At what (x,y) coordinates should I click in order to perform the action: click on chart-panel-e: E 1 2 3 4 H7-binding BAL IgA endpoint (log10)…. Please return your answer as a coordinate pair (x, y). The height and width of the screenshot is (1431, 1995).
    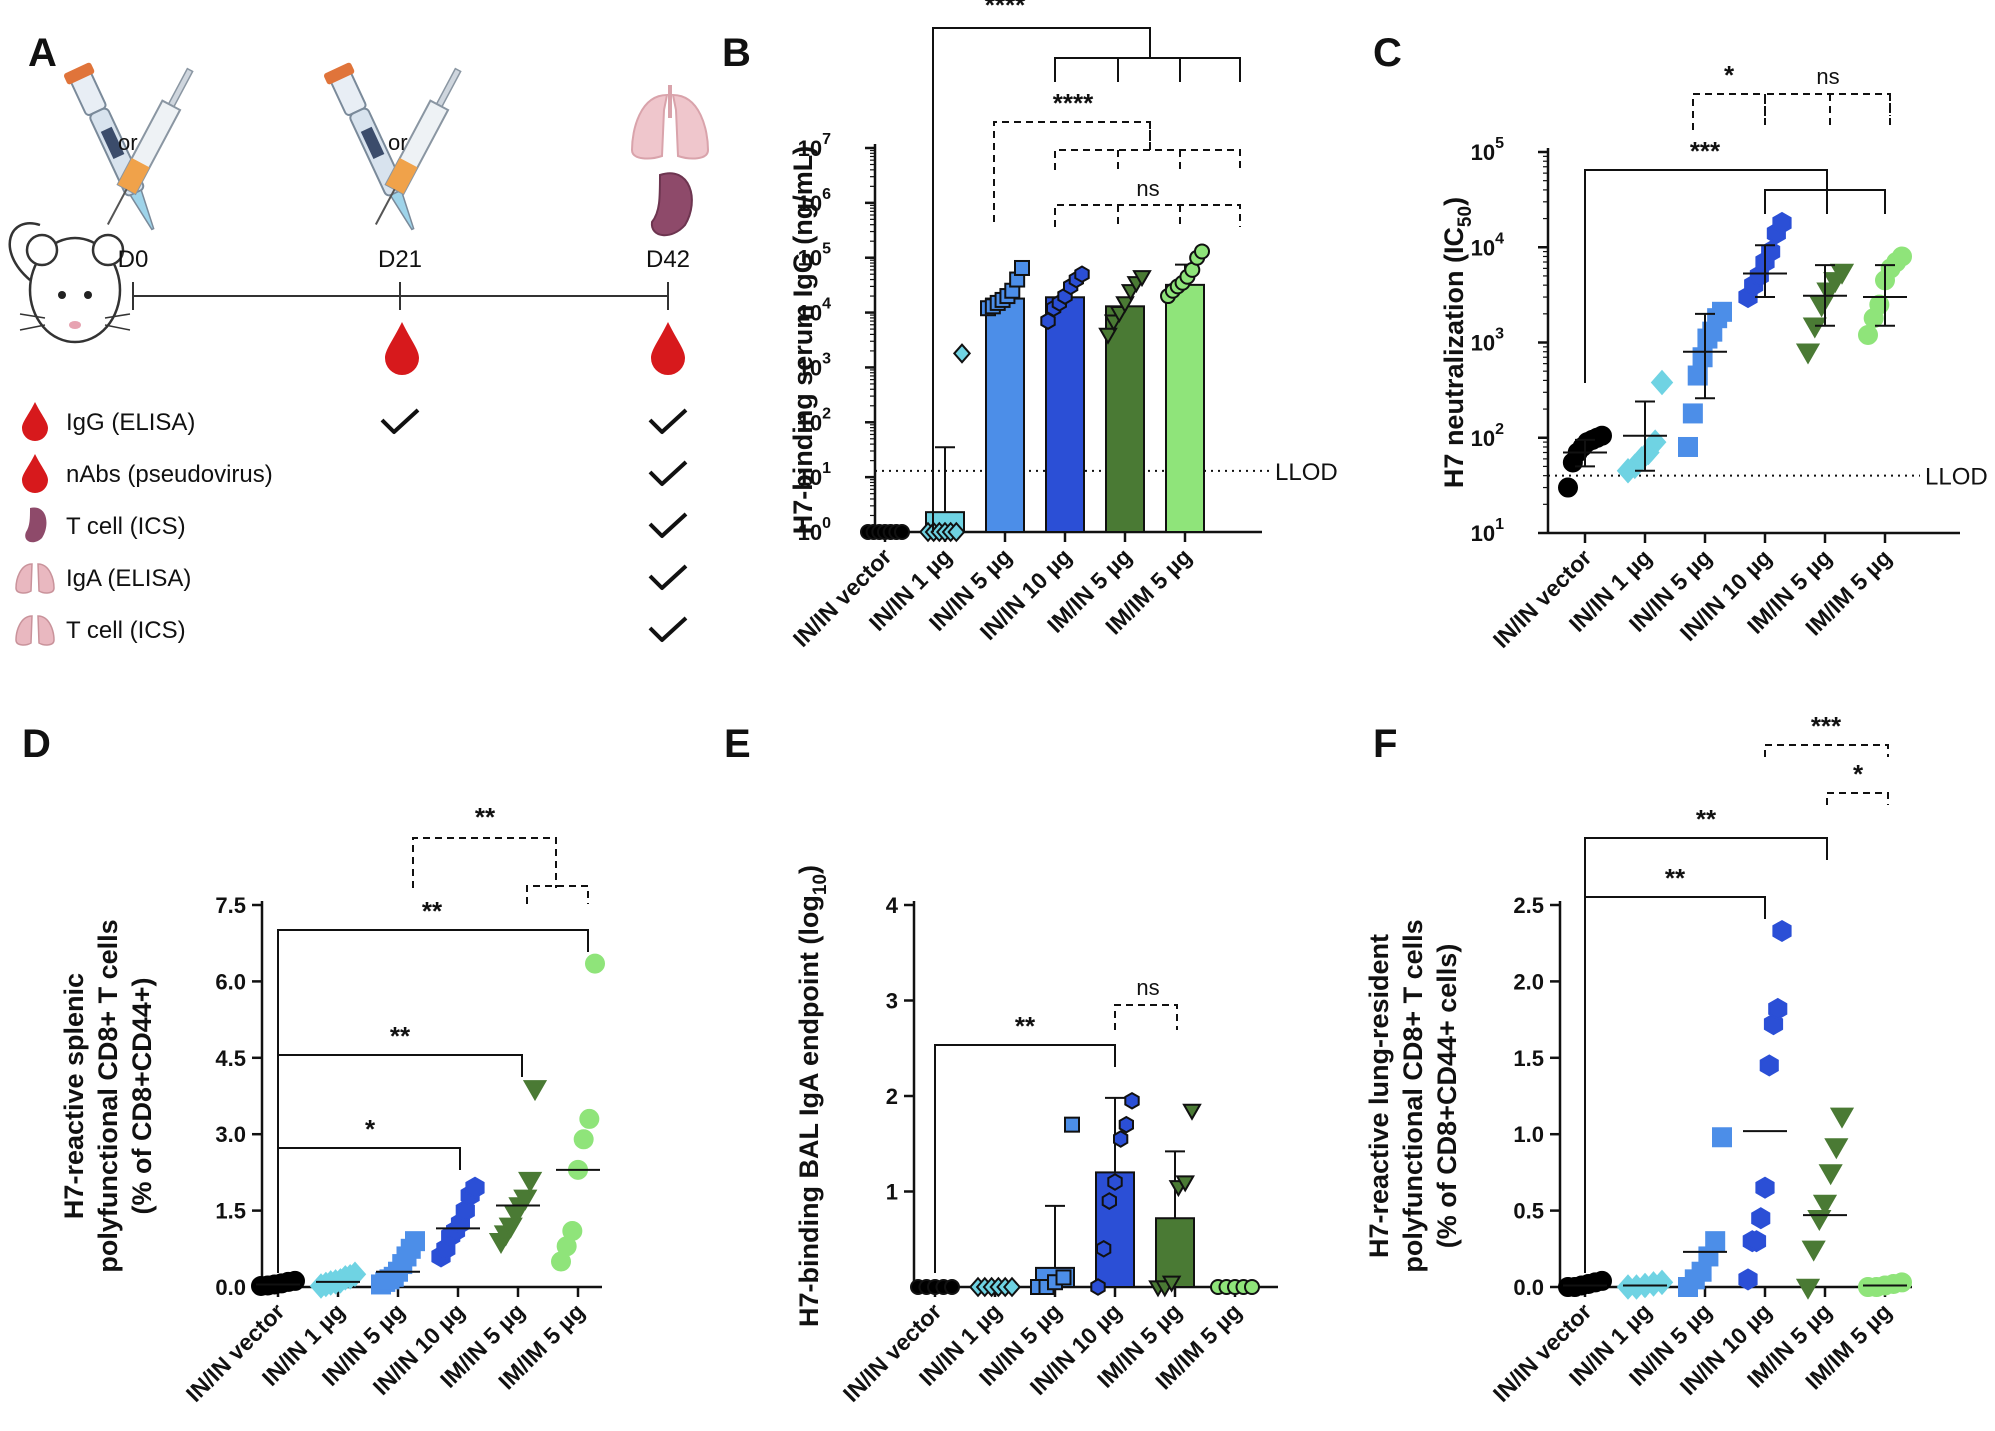
    Looking at the image, I should click on (1001, 1064).